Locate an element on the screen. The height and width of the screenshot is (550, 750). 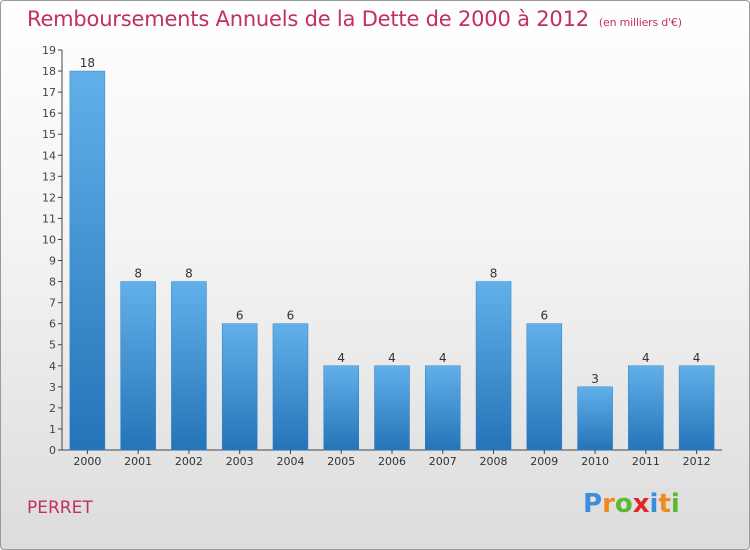
y-tick-label: 18 is located at coordinates (49, 71).